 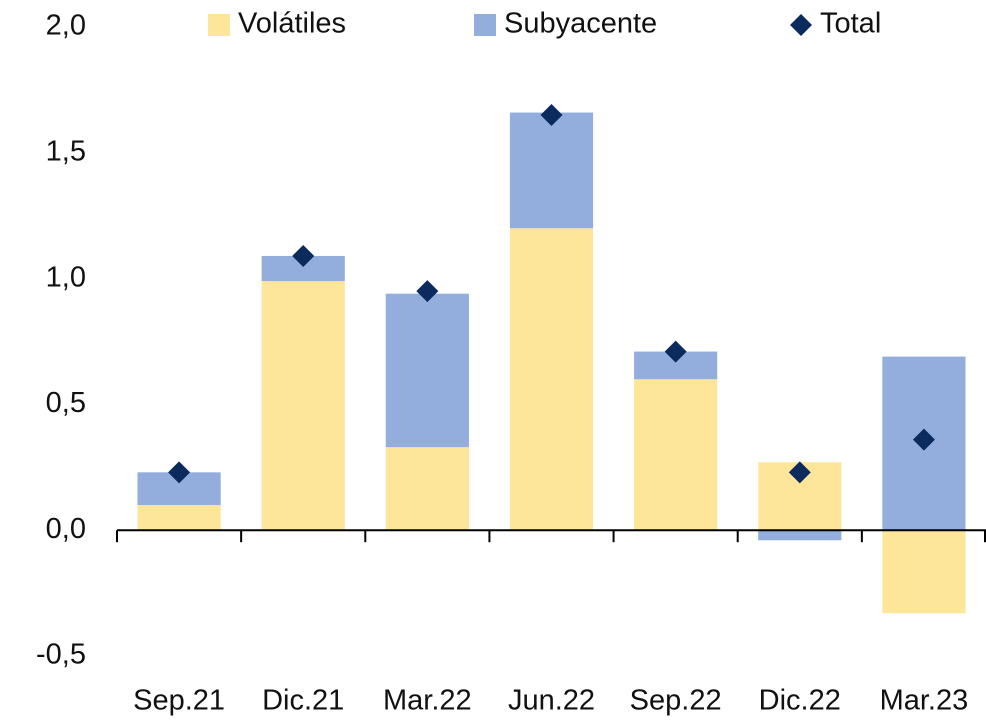 What do you see at coordinates (66, 26) in the screenshot?
I see `y-tick-label: 2,0` at bounding box center [66, 26].